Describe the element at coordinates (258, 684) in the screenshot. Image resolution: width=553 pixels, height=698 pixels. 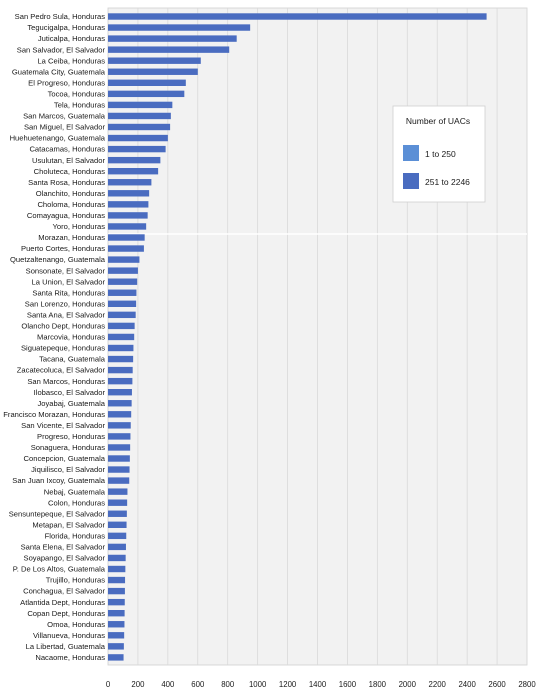
I see `x-tick-label: 1000` at that location.